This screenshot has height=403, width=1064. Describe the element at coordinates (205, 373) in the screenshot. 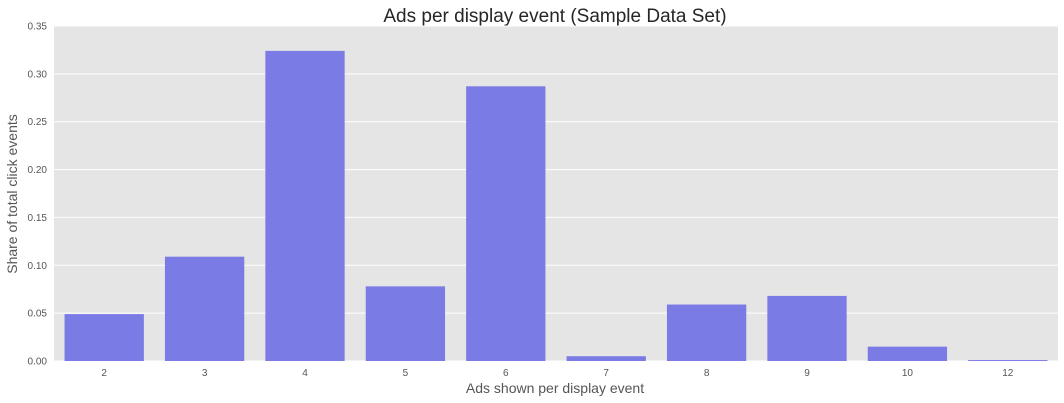

I see `x-tick-label: 3` at that location.